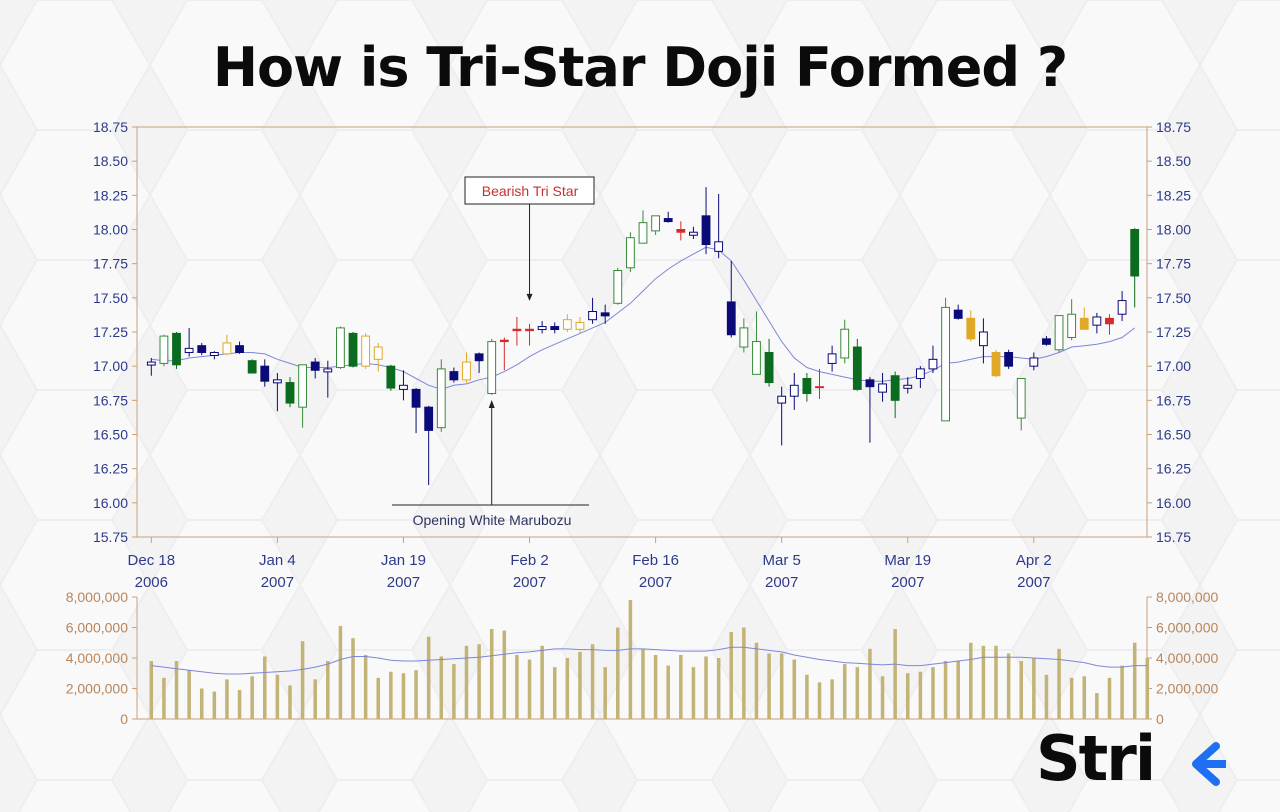 The height and width of the screenshot is (812, 1280). What do you see at coordinates (1173, 127) in the screenshot?
I see `price-tick-label-right: 18.75` at bounding box center [1173, 127].